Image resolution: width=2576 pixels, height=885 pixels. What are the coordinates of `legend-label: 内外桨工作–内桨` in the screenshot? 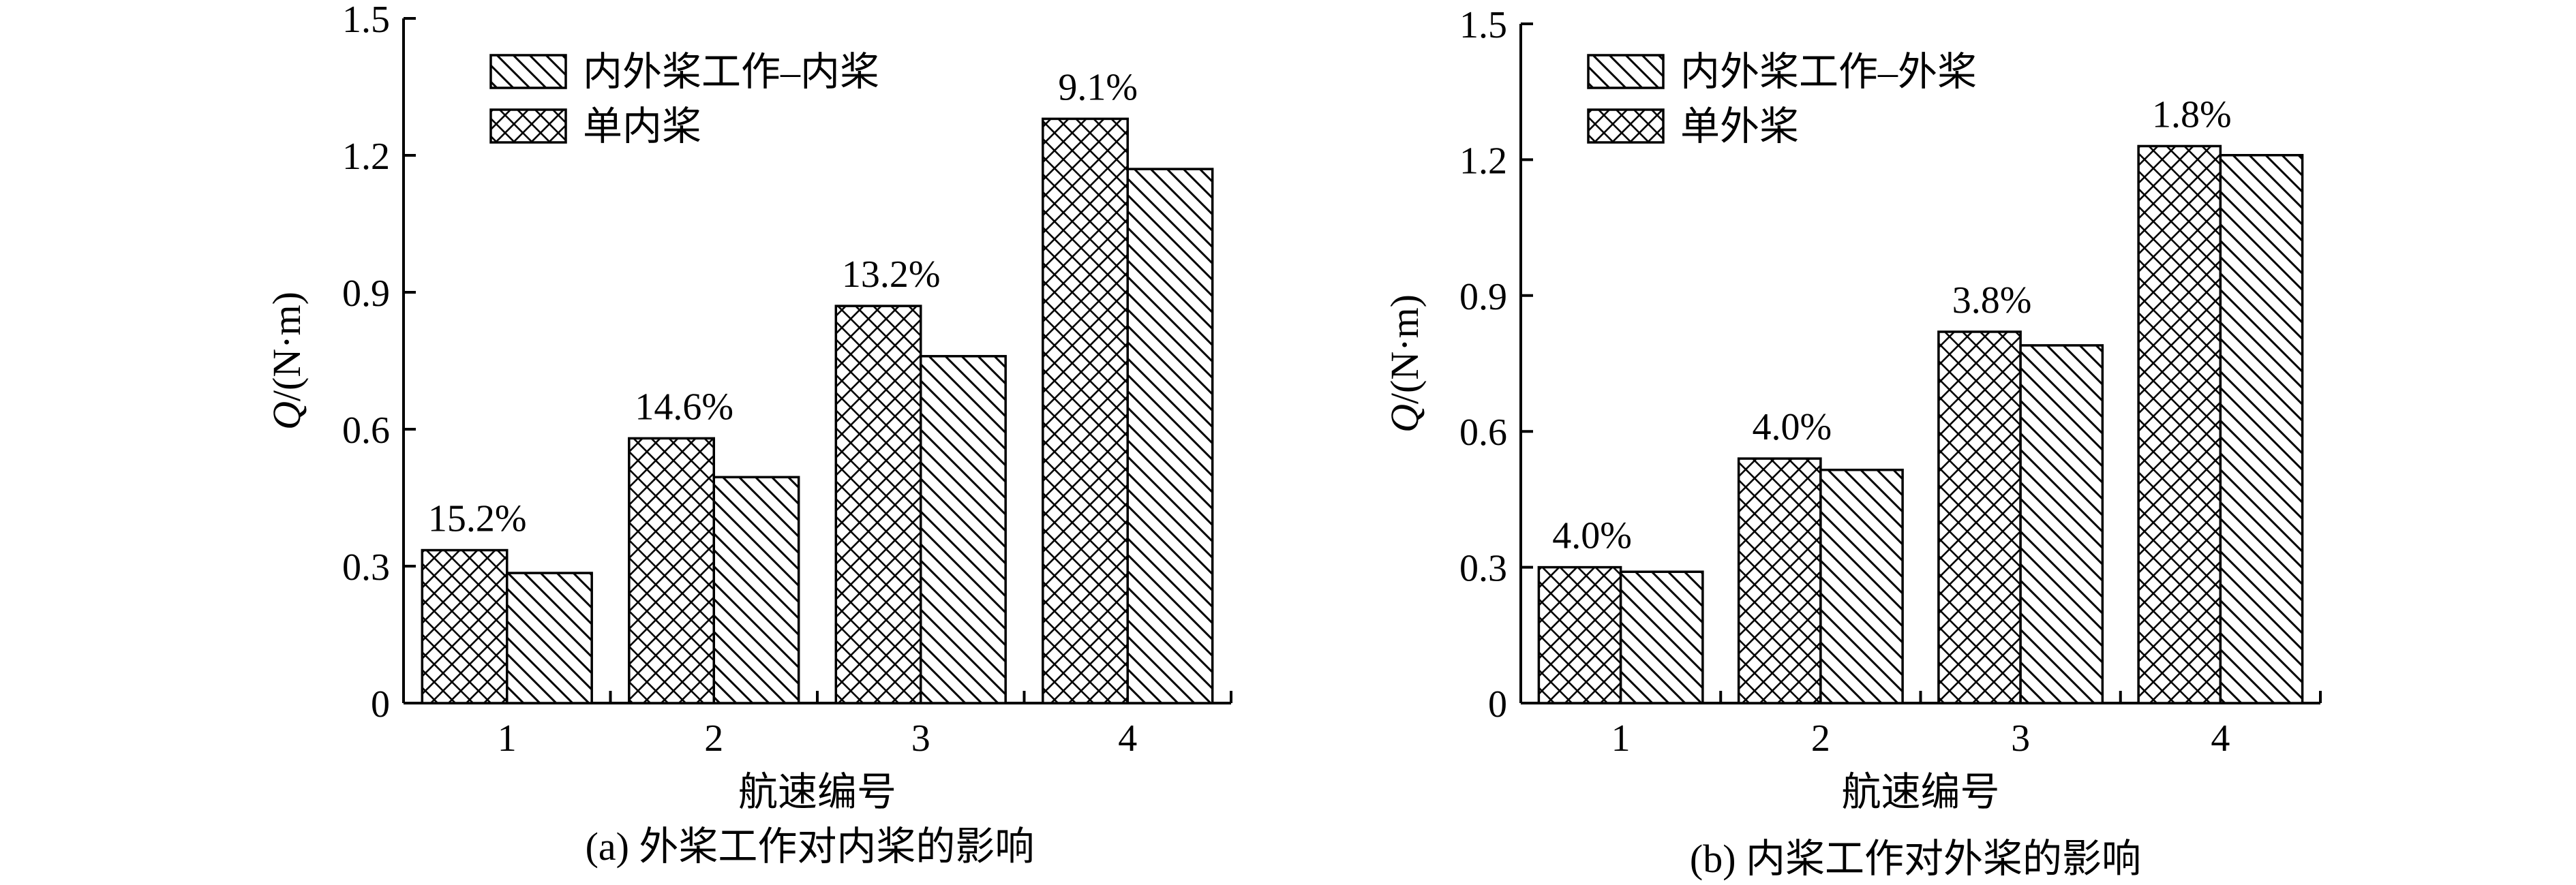 It's located at (731, 72).